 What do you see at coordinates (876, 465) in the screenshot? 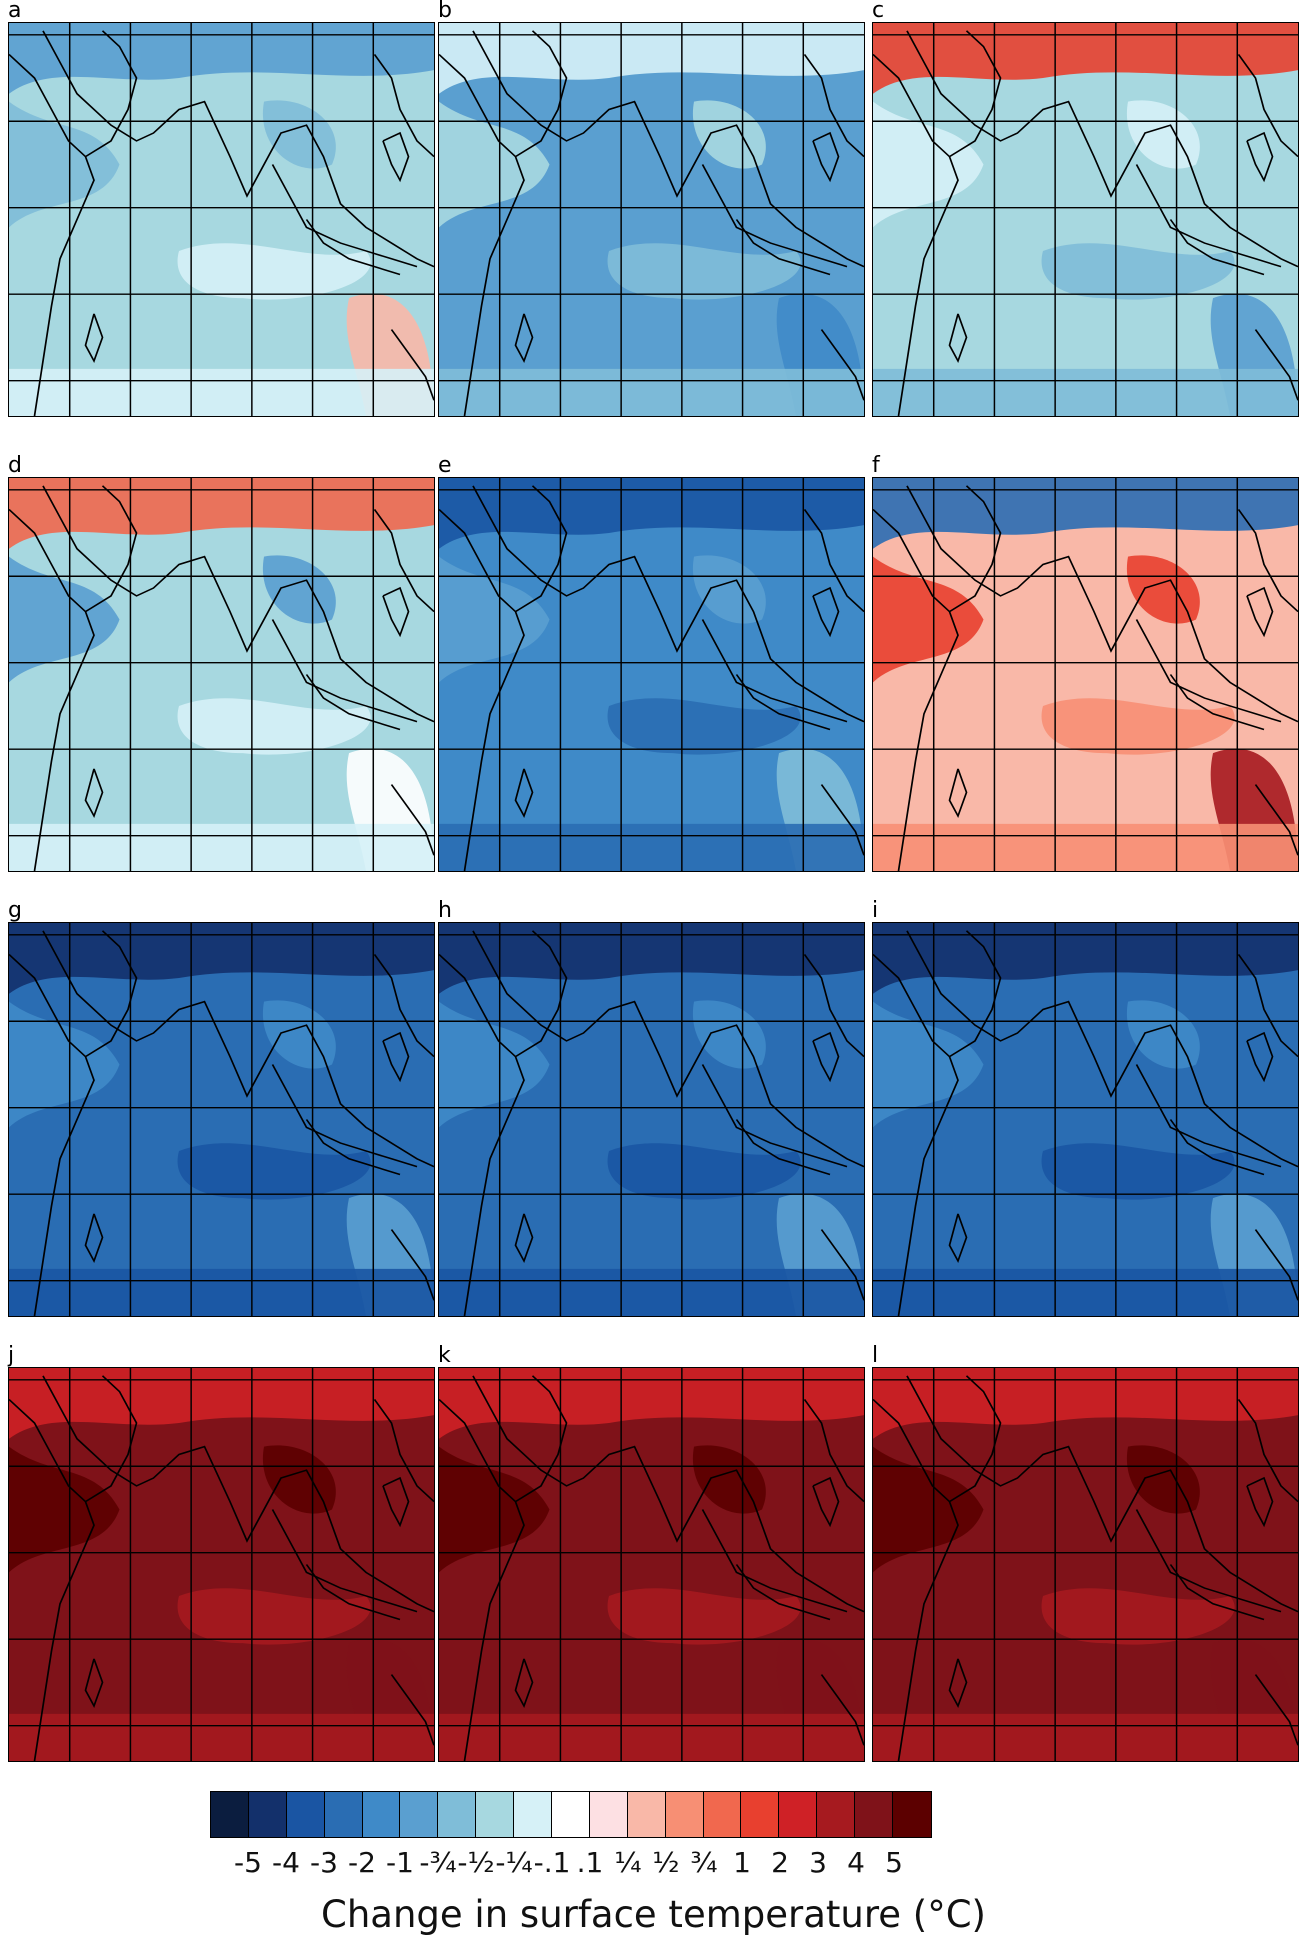
I see `panel-label-f: f` at bounding box center [876, 465].